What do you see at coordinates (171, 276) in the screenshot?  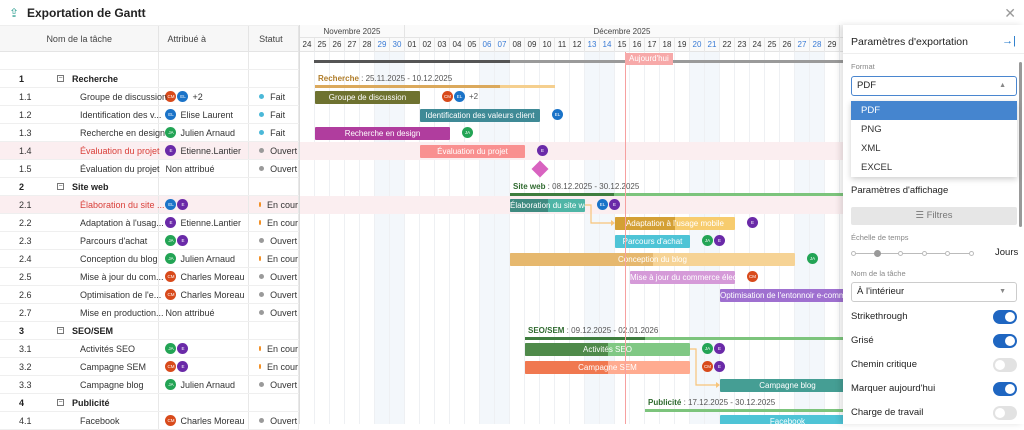 I see `avatar: CM` at bounding box center [171, 276].